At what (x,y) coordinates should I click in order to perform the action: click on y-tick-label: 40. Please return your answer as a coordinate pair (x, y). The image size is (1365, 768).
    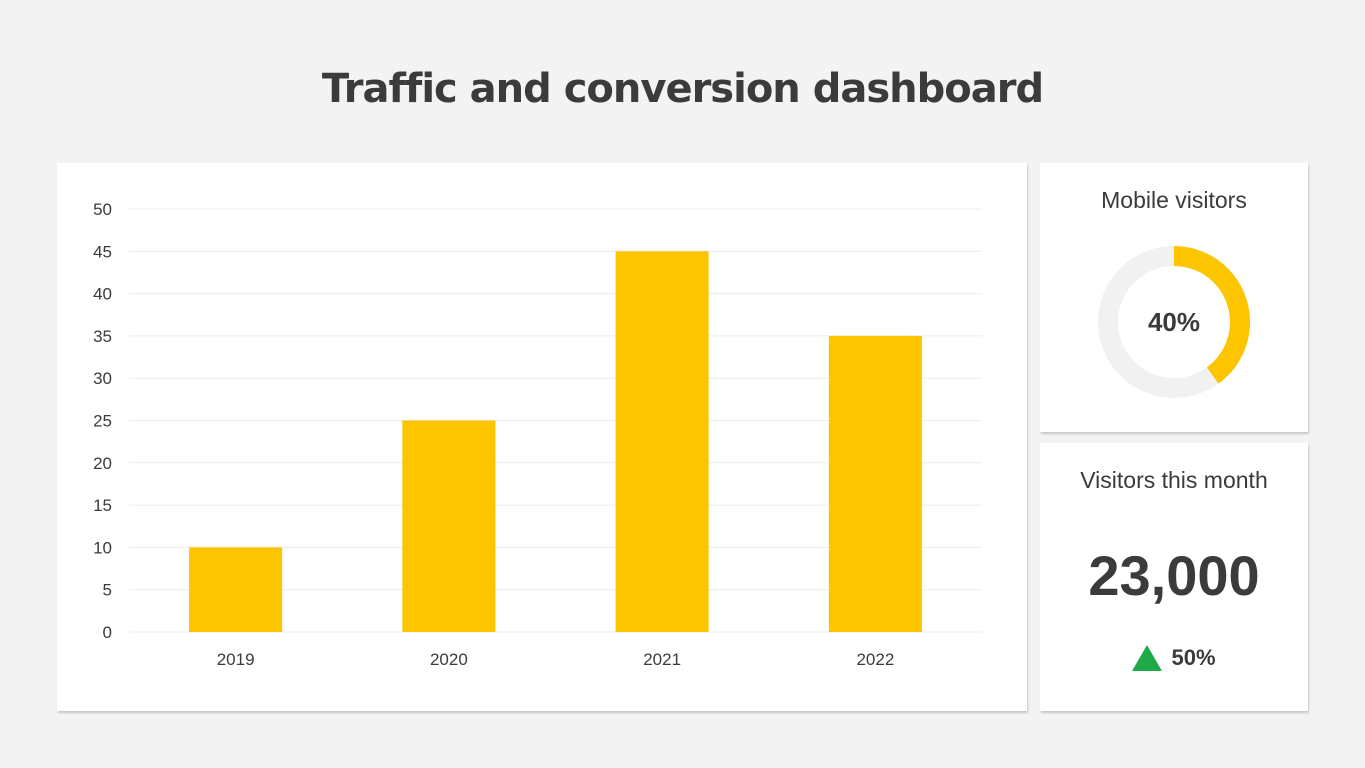
    Looking at the image, I should click on (102, 294).